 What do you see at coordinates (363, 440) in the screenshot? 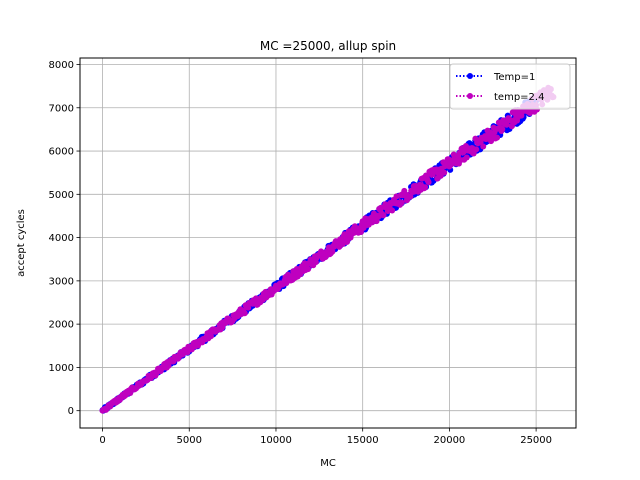
I see `x-tick-label: 15000` at bounding box center [363, 440].